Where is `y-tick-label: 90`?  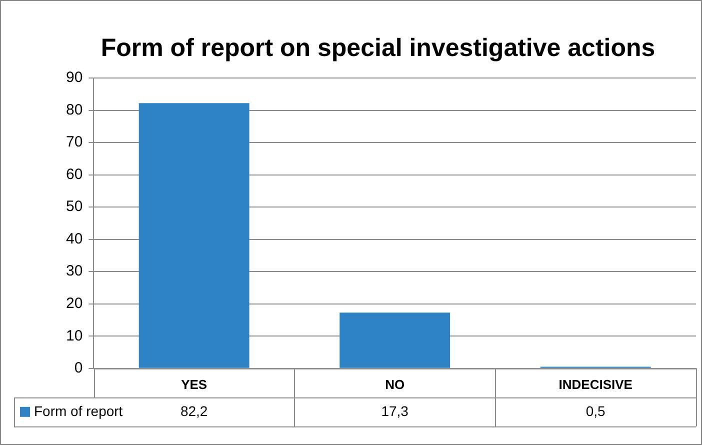
y-tick-label: 90 is located at coordinates (74, 77).